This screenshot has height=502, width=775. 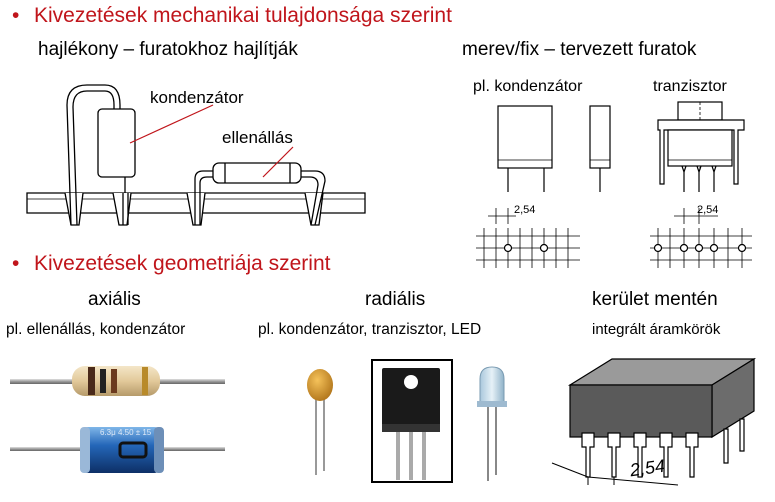 What do you see at coordinates (126, 432) in the screenshot?
I see `capacitor-marking: 6.3μ 4.50 ± 15` at bounding box center [126, 432].